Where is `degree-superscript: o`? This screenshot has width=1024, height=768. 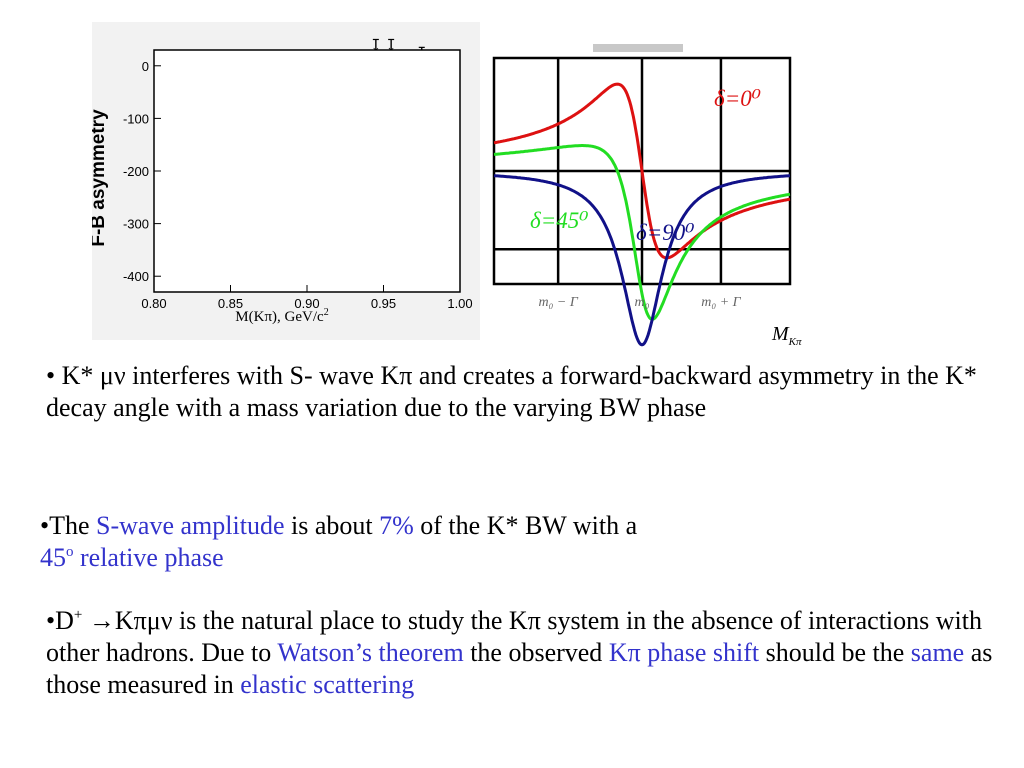 degree-superscript: o is located at coordinates (70, 552).